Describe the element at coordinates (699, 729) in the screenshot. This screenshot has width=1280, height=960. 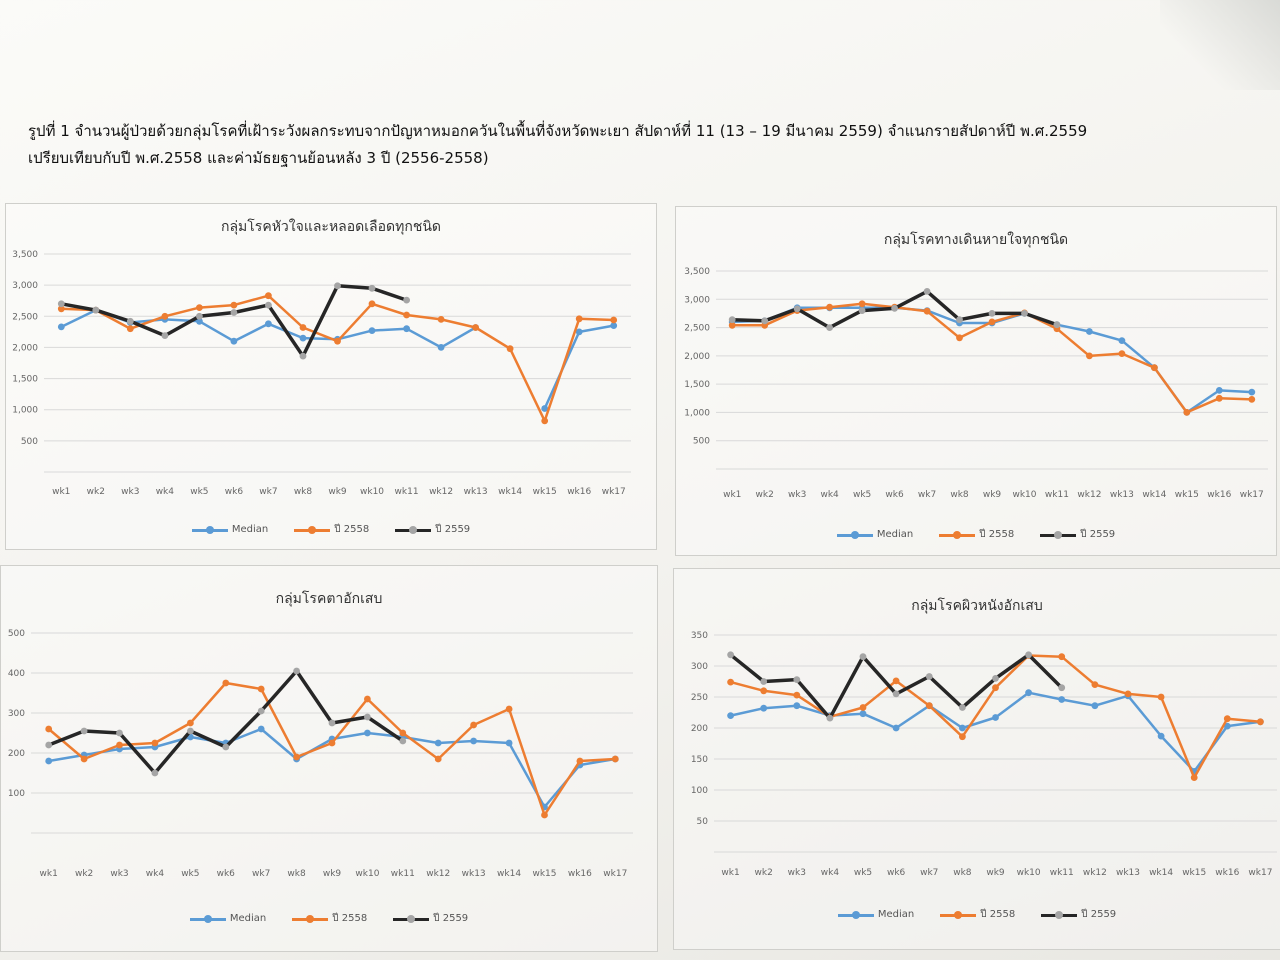
I see `y-tick-label: 200` at that location.